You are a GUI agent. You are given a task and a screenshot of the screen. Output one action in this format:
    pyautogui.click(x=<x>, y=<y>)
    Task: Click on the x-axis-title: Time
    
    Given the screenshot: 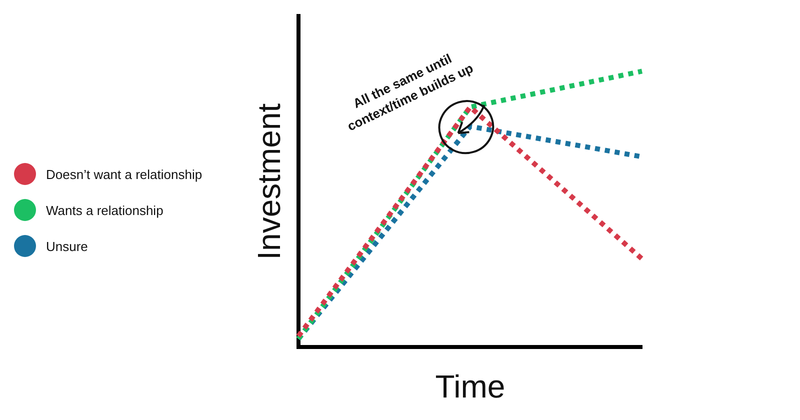 What is the action you would take?
    pyautogui.click(x=470, y=386)
    